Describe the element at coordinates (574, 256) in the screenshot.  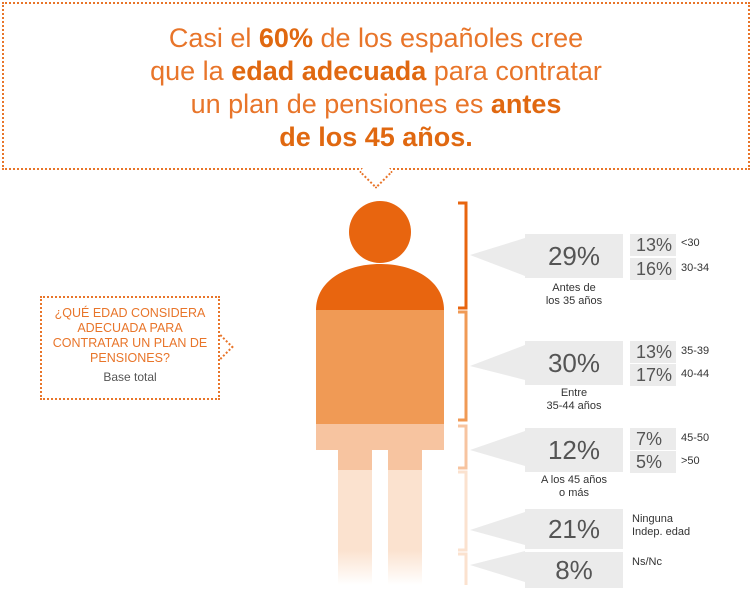
I see `value-box-1: 29%` at that location.